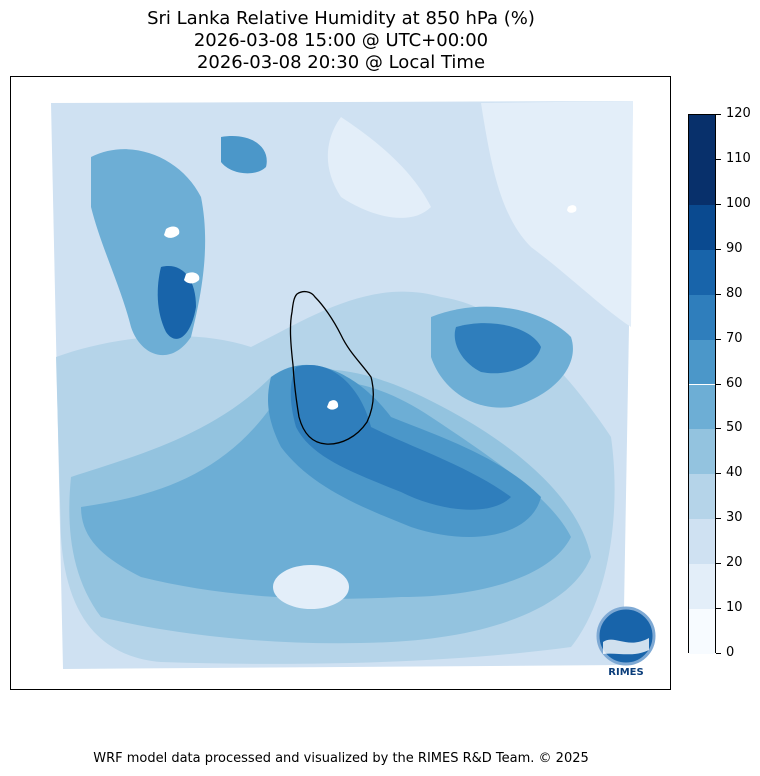  What do you see at coordinates (738, 158) in the screenshot?
I see `colorbar-label: 110` at bounding box center [738, 158].